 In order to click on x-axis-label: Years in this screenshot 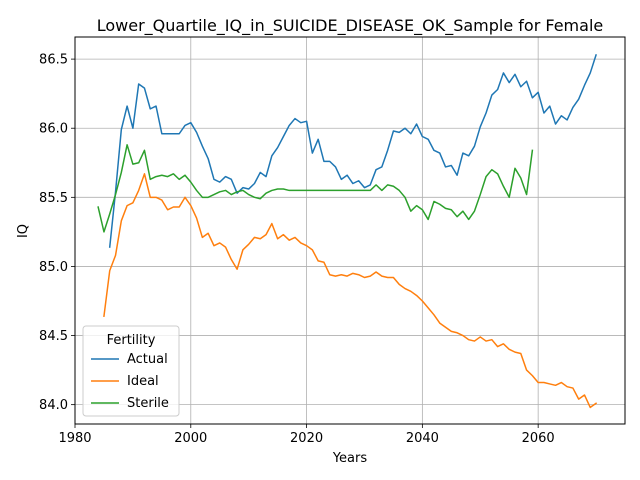, I will do `click(350, 458)`.